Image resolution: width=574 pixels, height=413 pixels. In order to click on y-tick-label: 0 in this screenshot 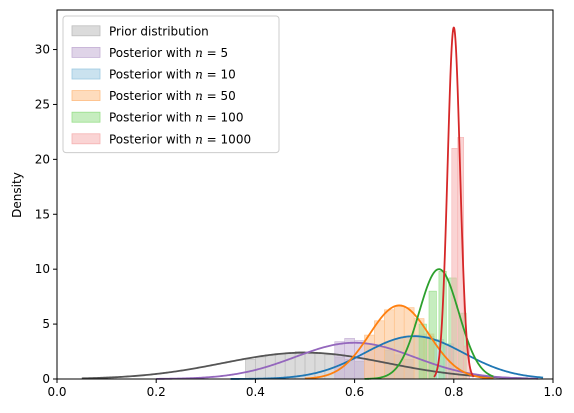, I will do `click(46, 379)`.